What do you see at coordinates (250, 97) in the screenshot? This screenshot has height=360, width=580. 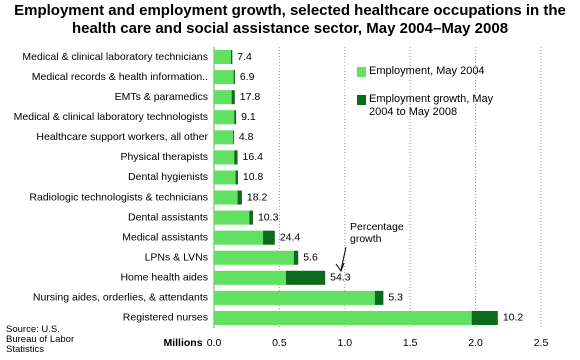 I see `growth-label: 17.8` at bounding box center [250, 97].